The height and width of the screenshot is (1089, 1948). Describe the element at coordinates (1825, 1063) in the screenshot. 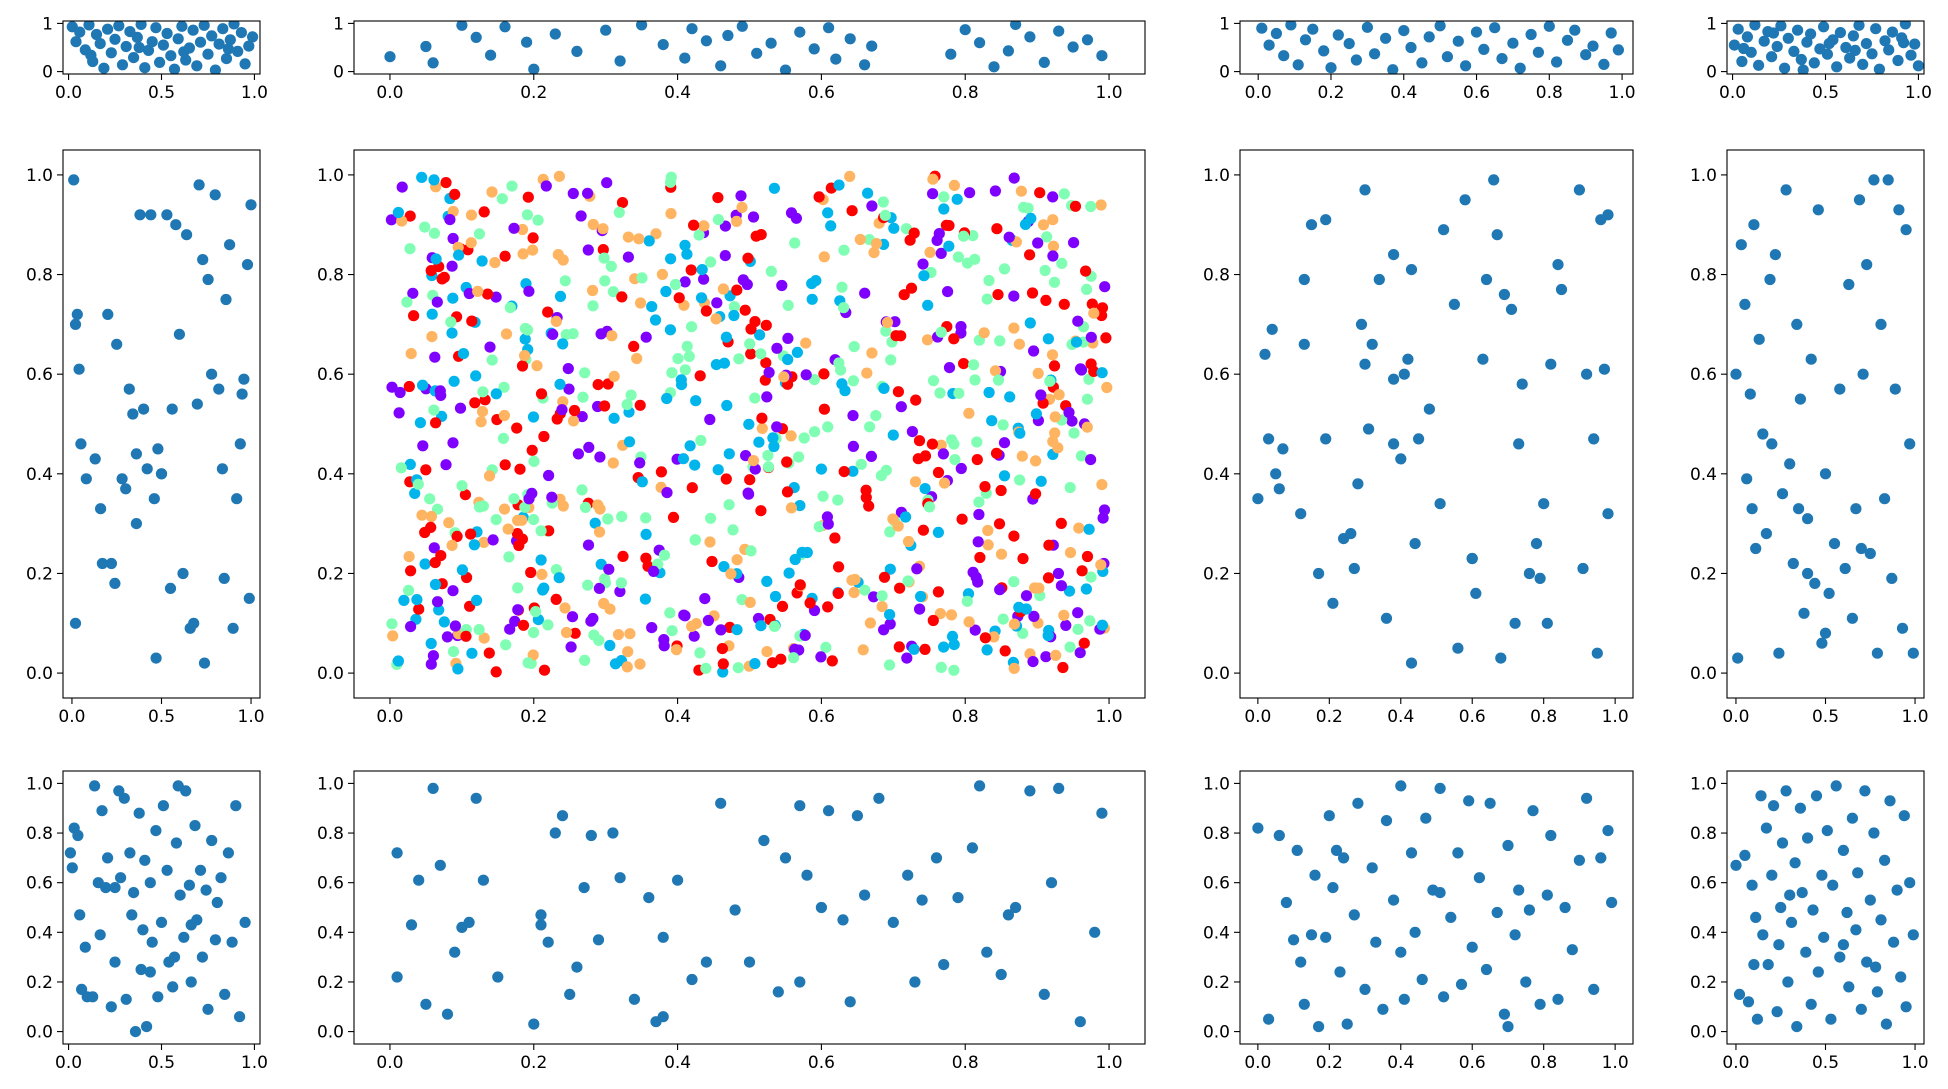

I see `x-tick-label: 0.5` at that location.